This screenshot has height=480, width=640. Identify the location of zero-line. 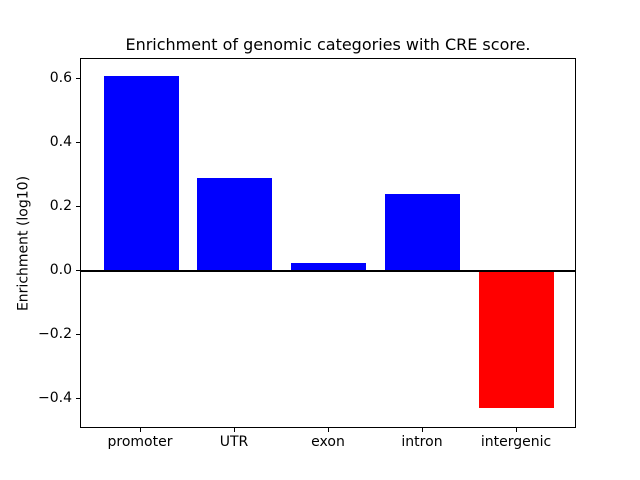
(328, 271).